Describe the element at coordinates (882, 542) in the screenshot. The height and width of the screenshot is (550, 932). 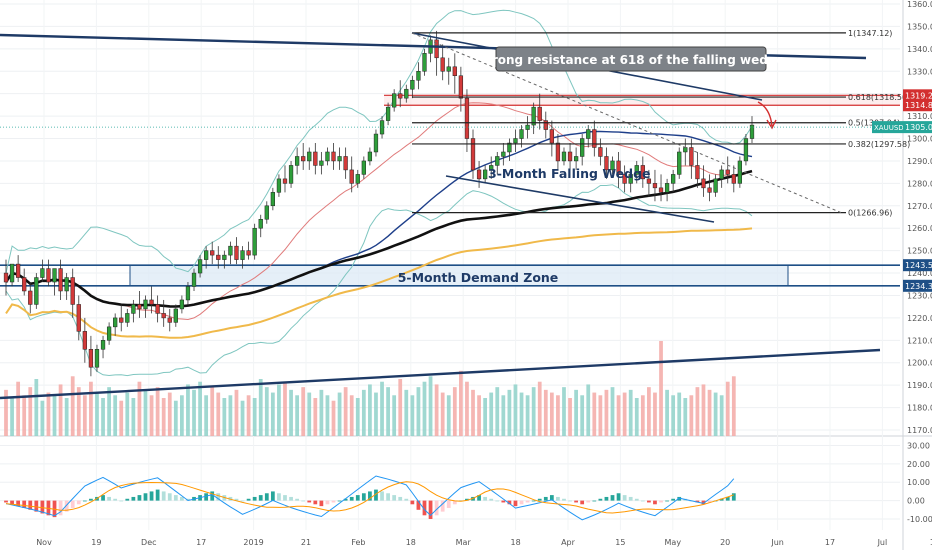
I see `time-tick-label: Jul` at that location.